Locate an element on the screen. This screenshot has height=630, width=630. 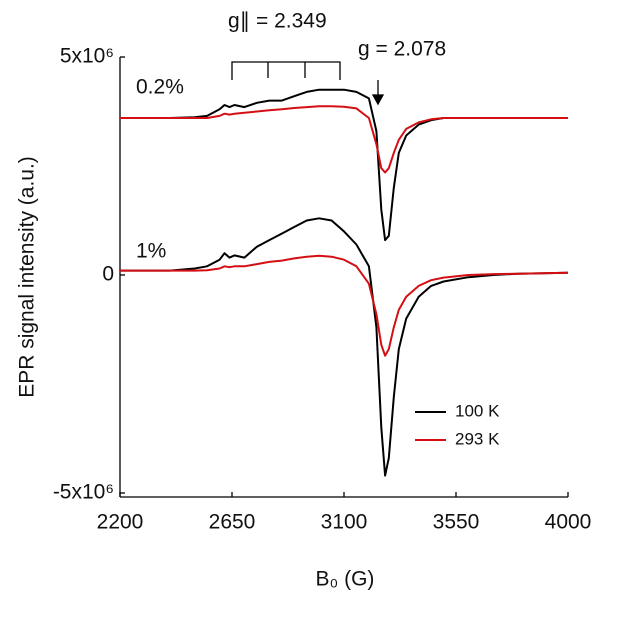
bracket is located at coordinates (308, 83).